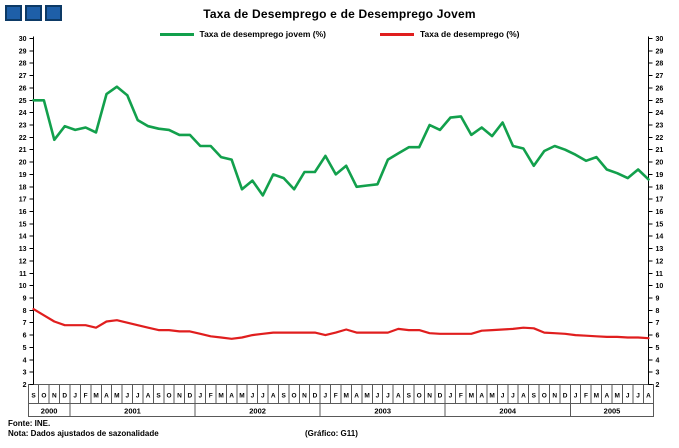 The width and height of the screenshot is (679, 448). Describe the element at coordinates (396, 34) in the screenshot. I see `legend-swatch-red` at that location.